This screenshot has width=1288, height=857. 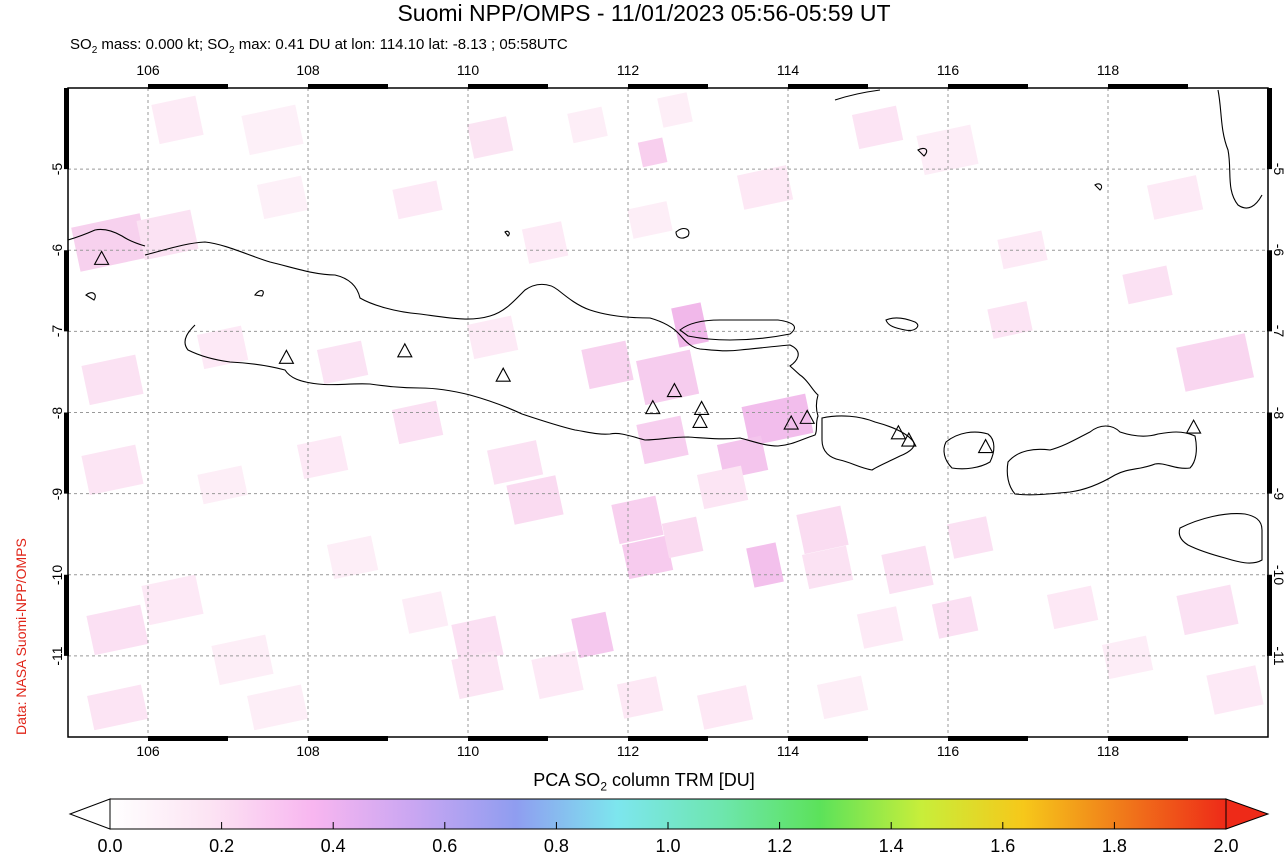 I want to click on lombok-coastline, so click(x=969, y=450).